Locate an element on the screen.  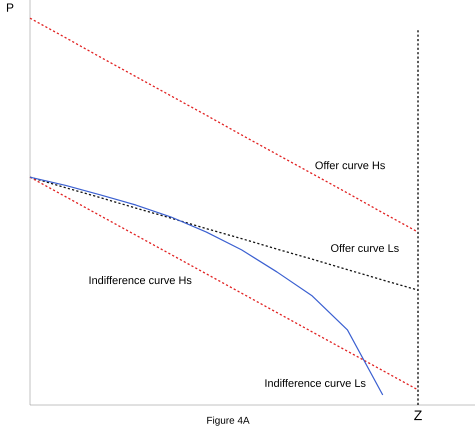
annotation: Offer curve Hs is located at coordinates (350, 165).